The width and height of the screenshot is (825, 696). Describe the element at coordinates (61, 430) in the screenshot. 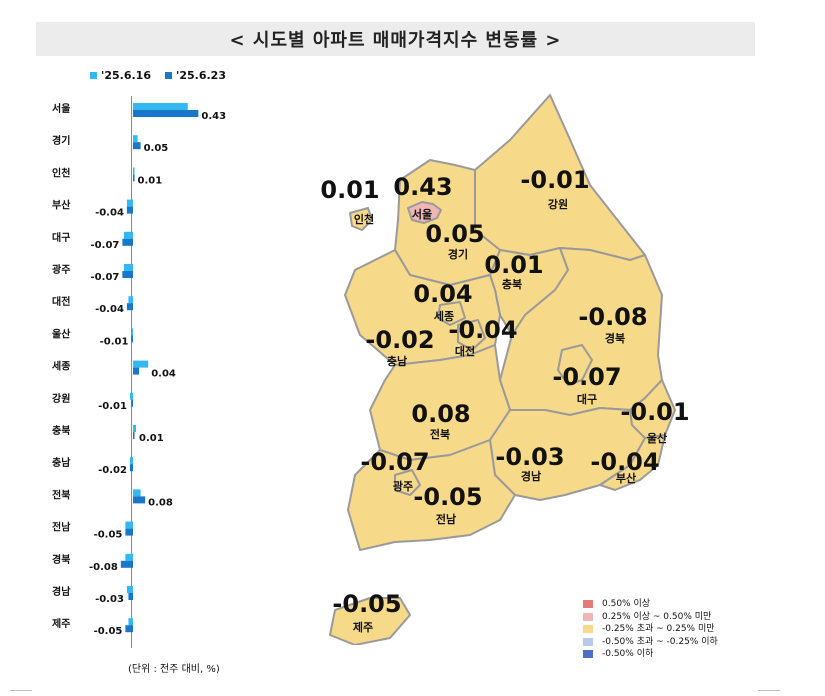

I see `category-label: 충북` at that location.